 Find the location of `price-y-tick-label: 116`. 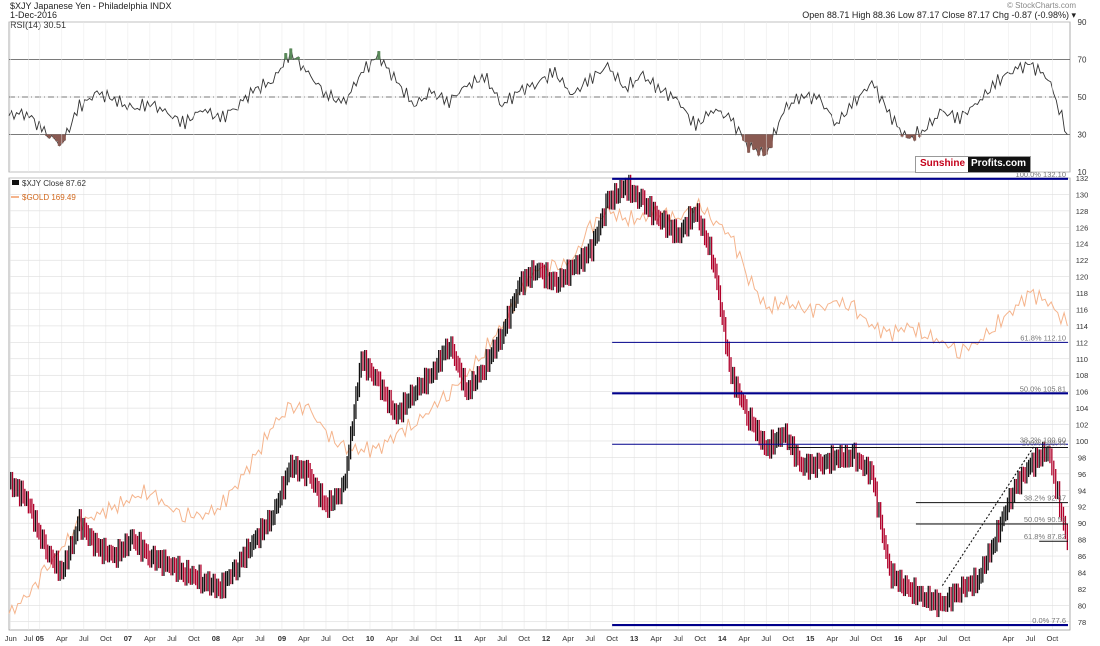

price-y-tick-label: 116 is located at coordinates (1082, 309).